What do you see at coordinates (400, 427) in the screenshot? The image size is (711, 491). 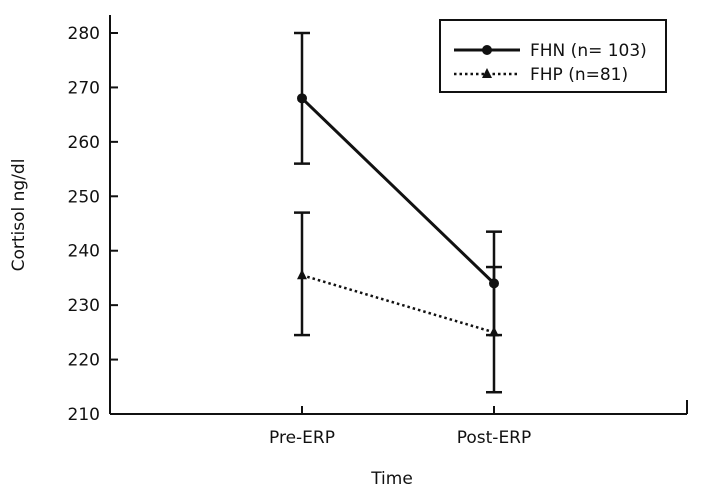 I see `x-ticks: Pre-ERP Post-ERP` at bounding box center [400, 427].